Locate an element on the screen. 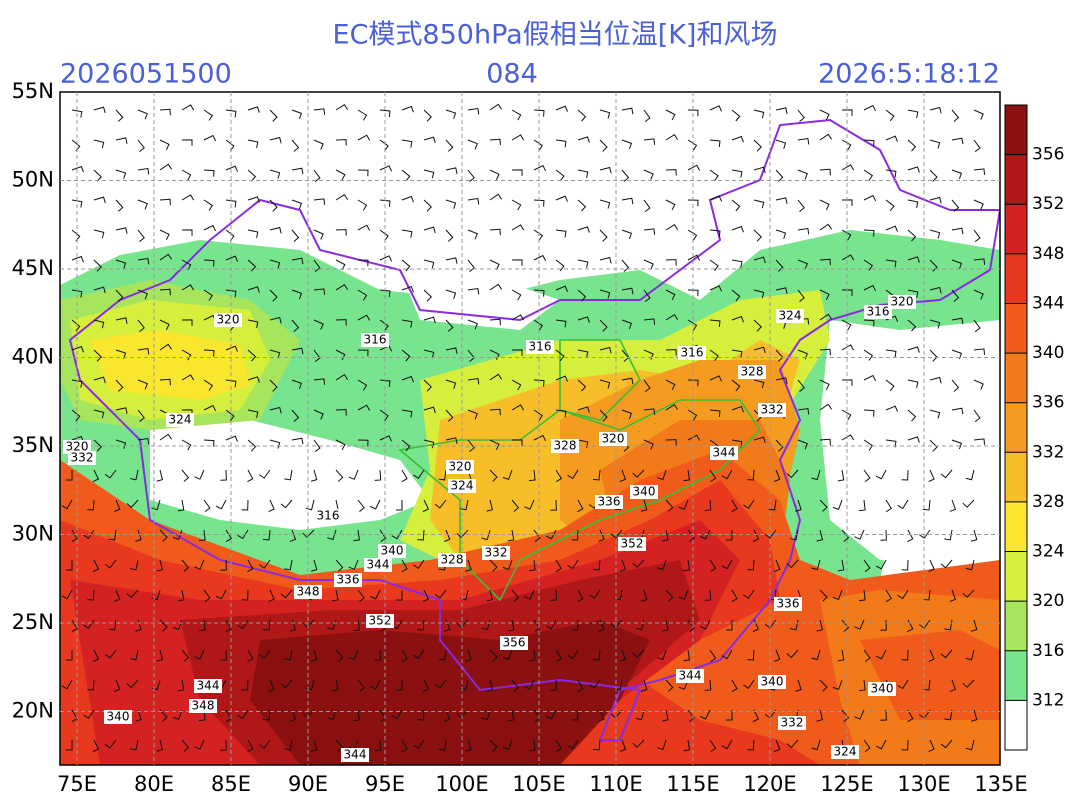 Image resolution: width=1080 pixels, height=810 pixels. lon-label: 90E is located at coordinates (308, 784).